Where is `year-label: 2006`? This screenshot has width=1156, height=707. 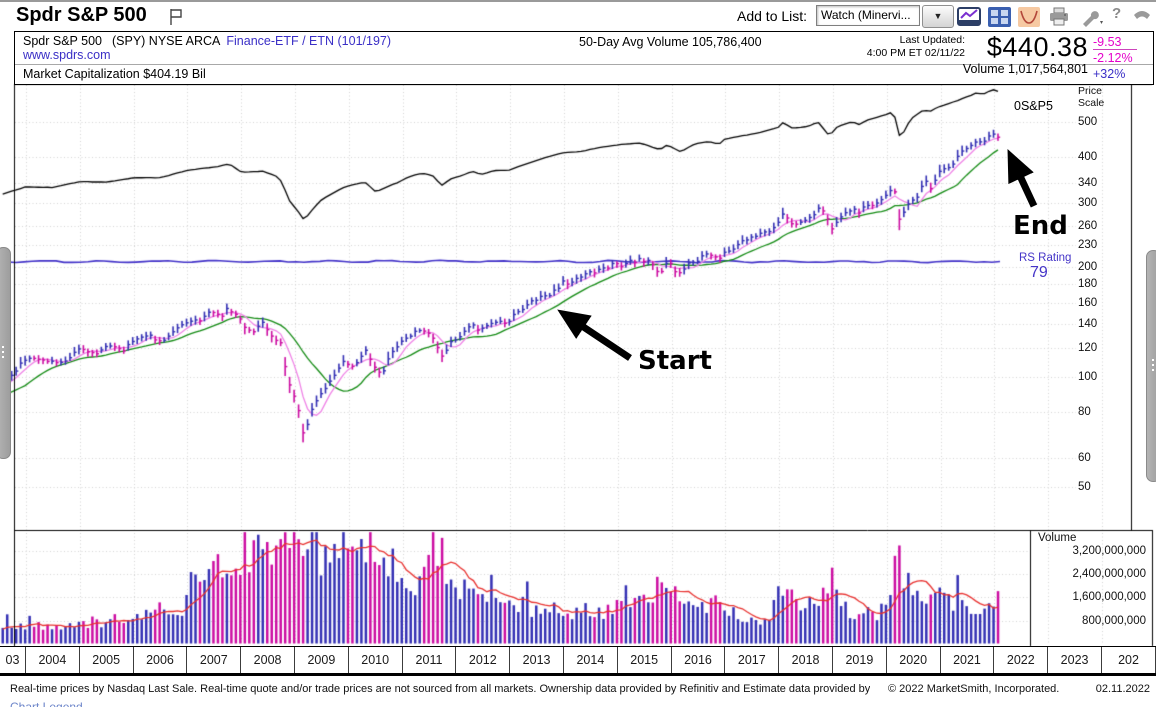 year-label: 2006 is located at coordinates (161, 660).